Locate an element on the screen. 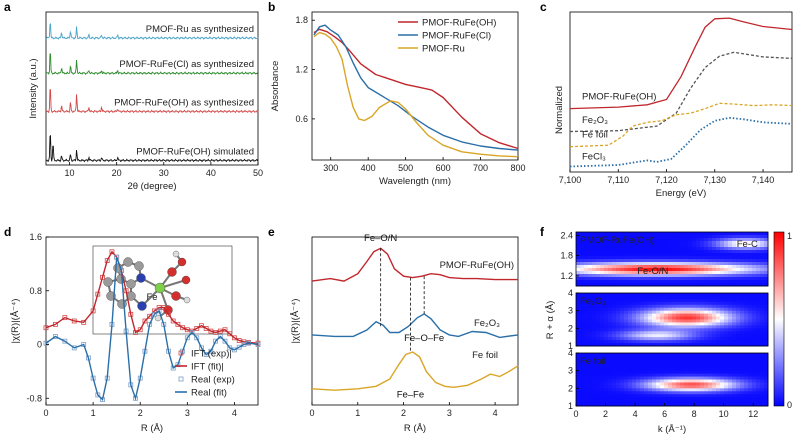  x-axis-label-d: R (Å) is located at coordinates (152, 428).